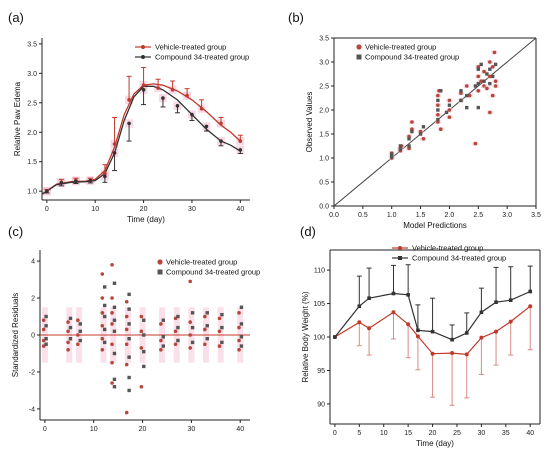 This screenshot has width=550, height=450. I want to click on y-tick-label: 105, so click(319, 304).